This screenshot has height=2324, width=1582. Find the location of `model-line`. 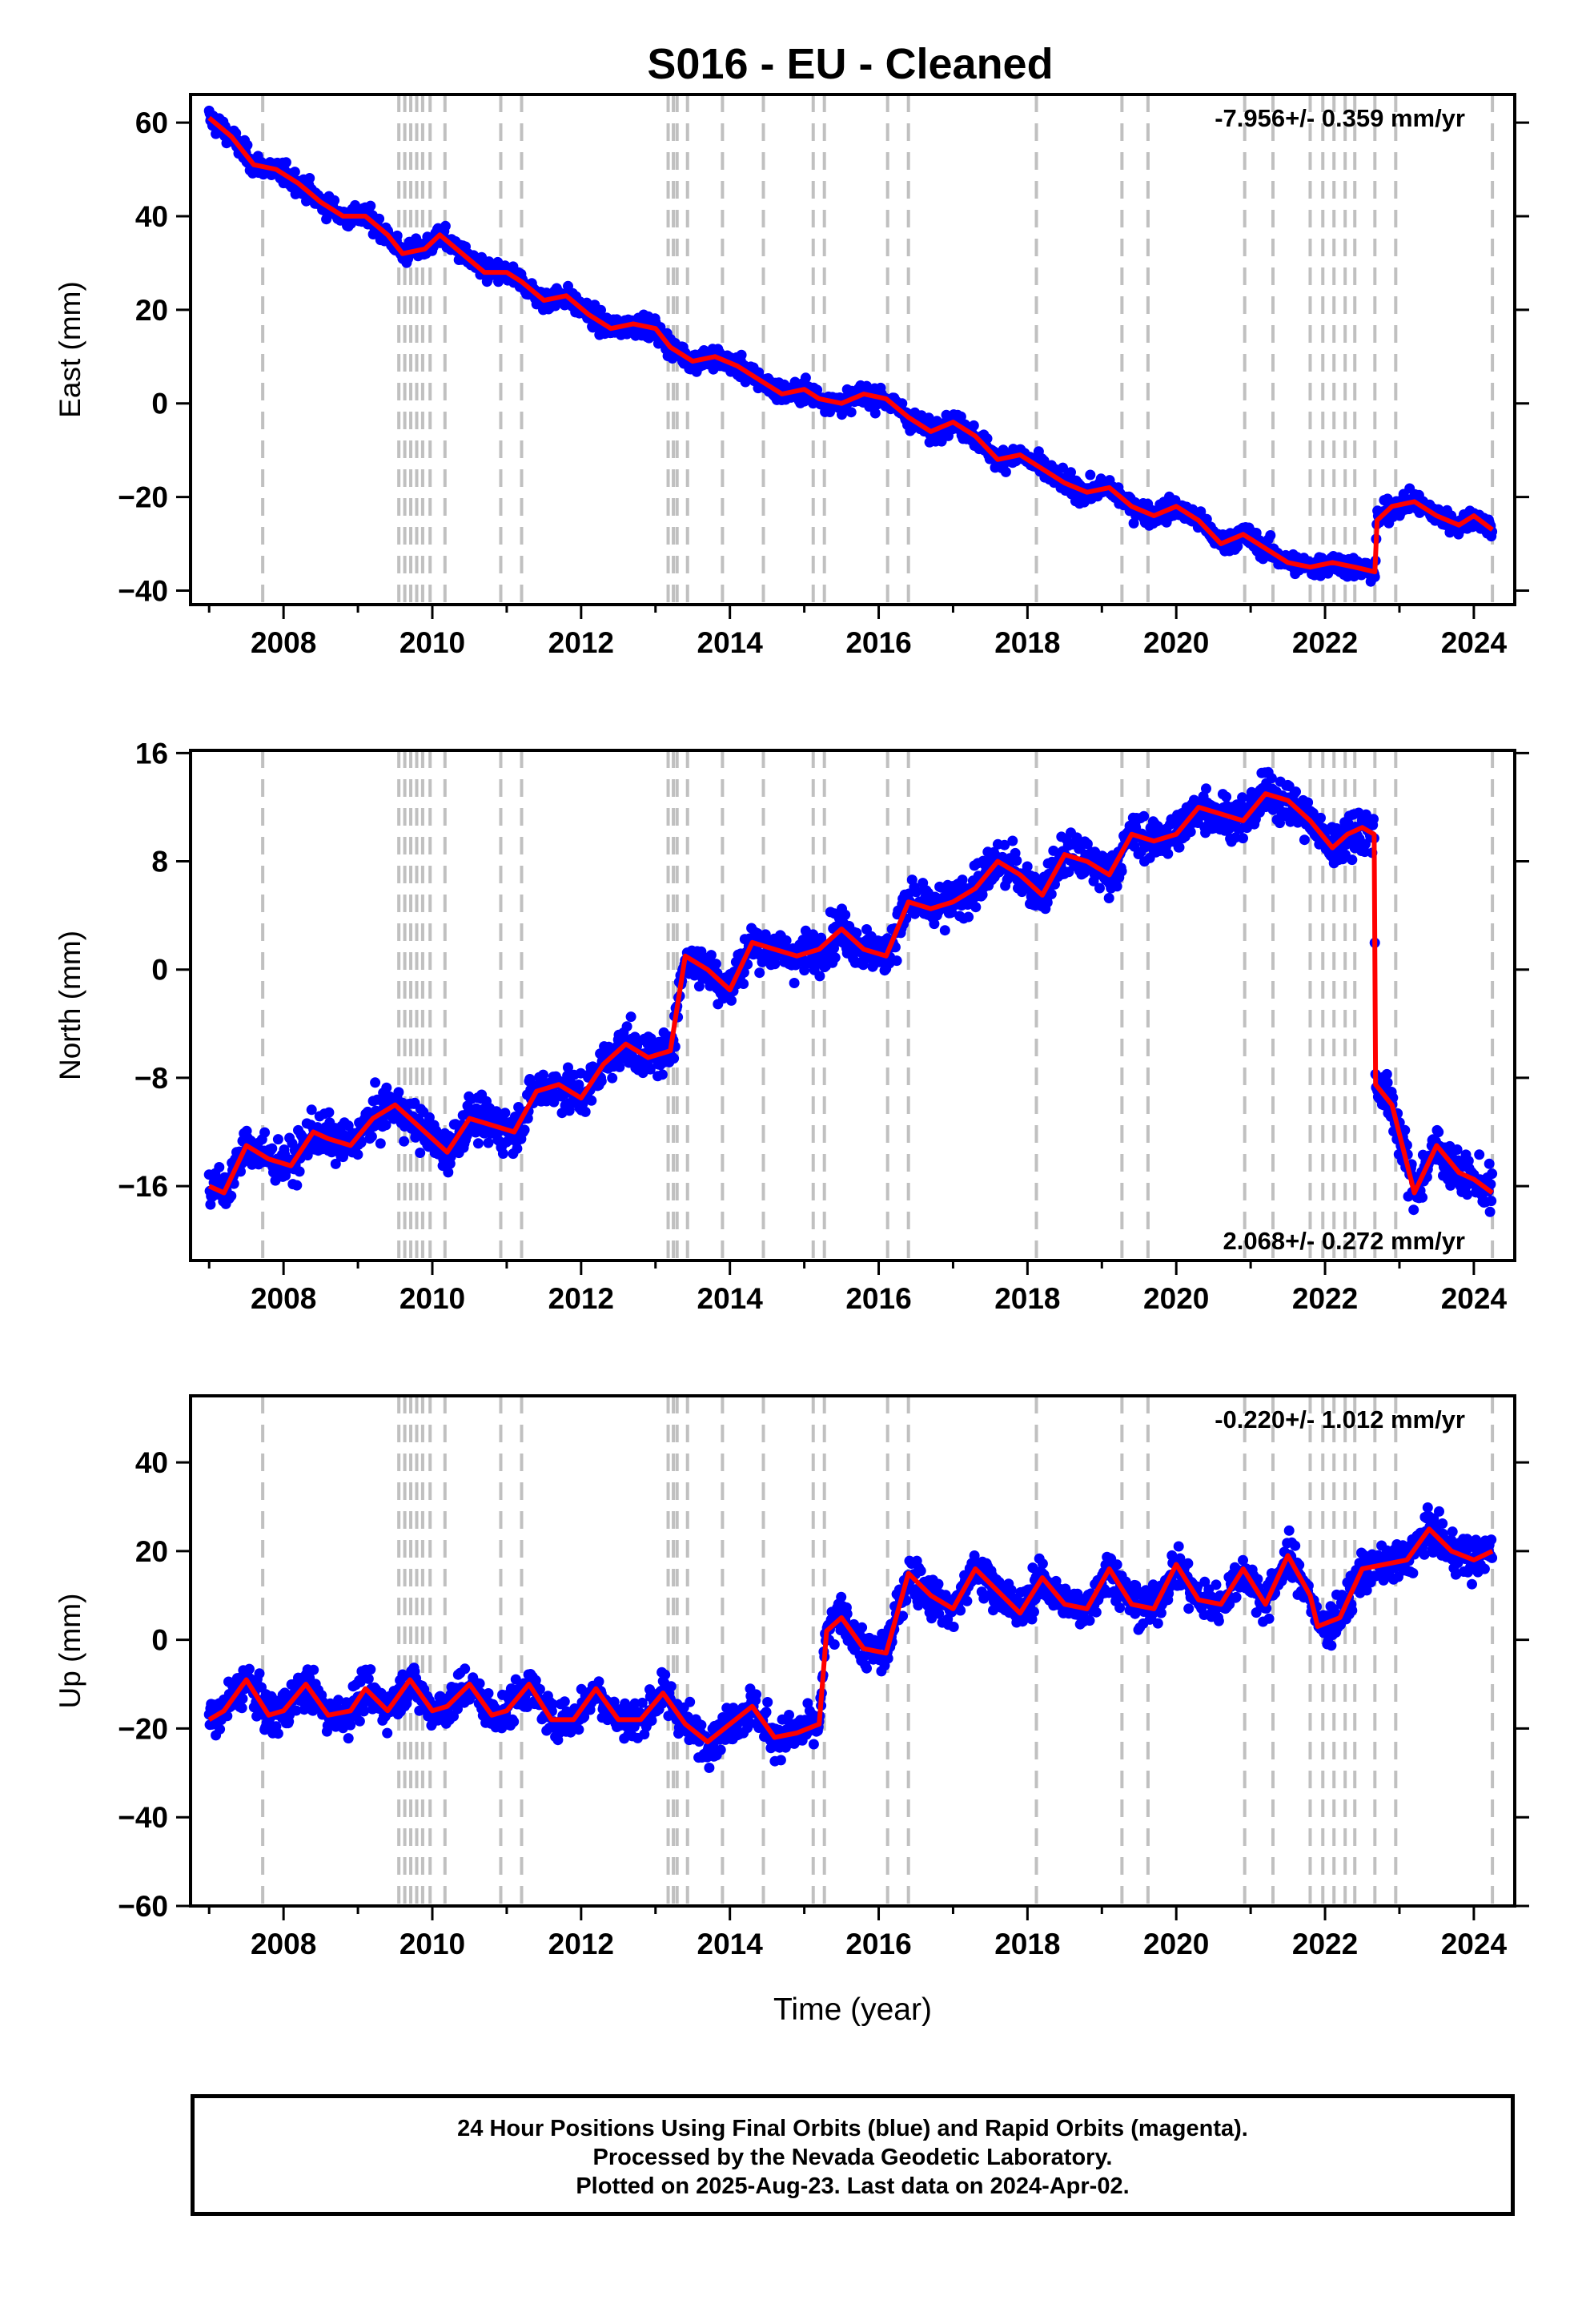

model-line is located at coordinates (850, 993).